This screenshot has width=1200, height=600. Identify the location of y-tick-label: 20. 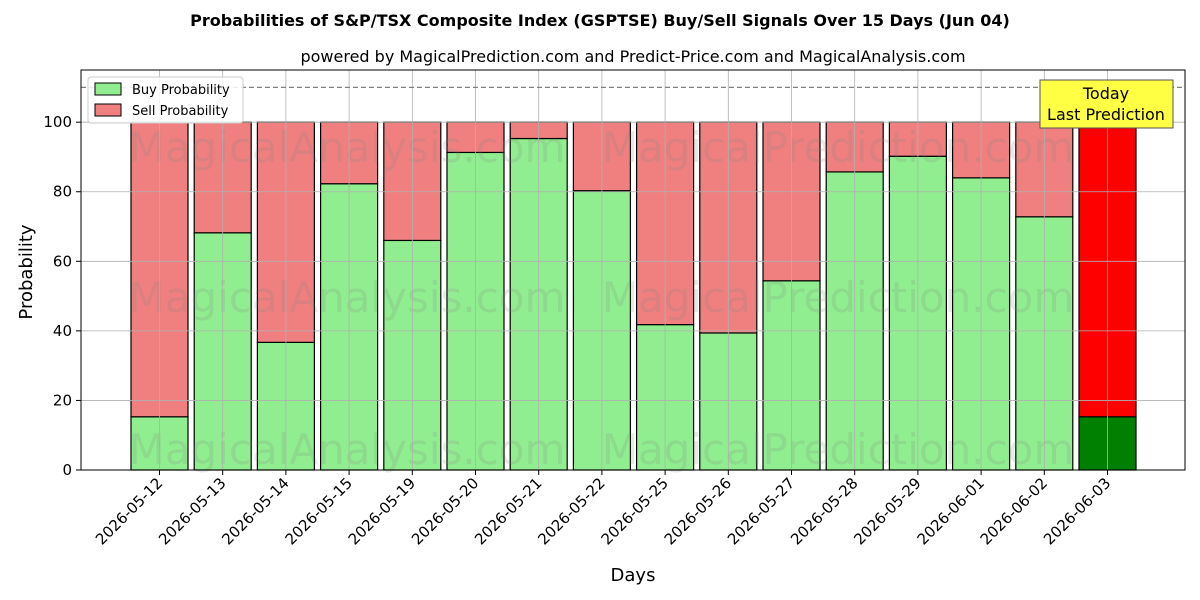
(62, 400).